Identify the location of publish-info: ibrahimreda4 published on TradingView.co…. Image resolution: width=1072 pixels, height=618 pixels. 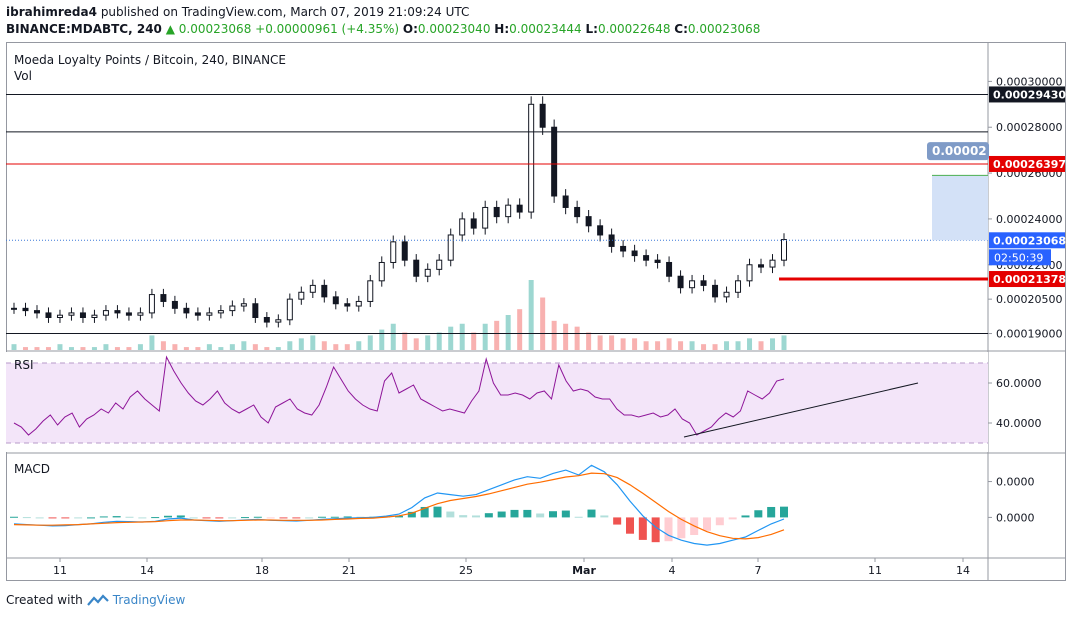
(237, 12).